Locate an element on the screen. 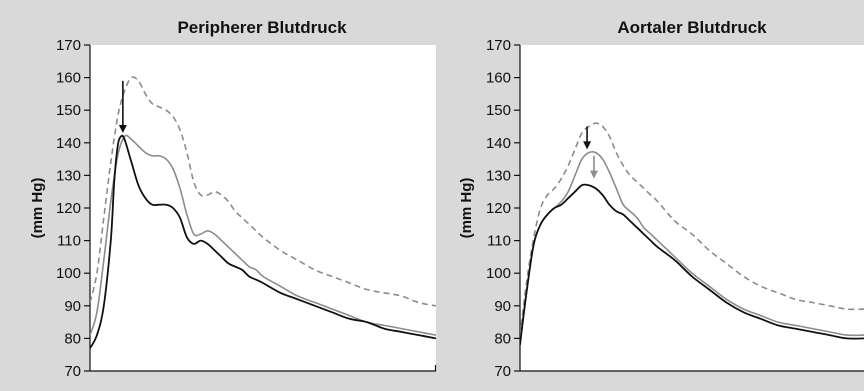 The height and width of the screenshot is (391, 864). chart-title: Peripherer Blutdruck is located at coordinates (262, 27).